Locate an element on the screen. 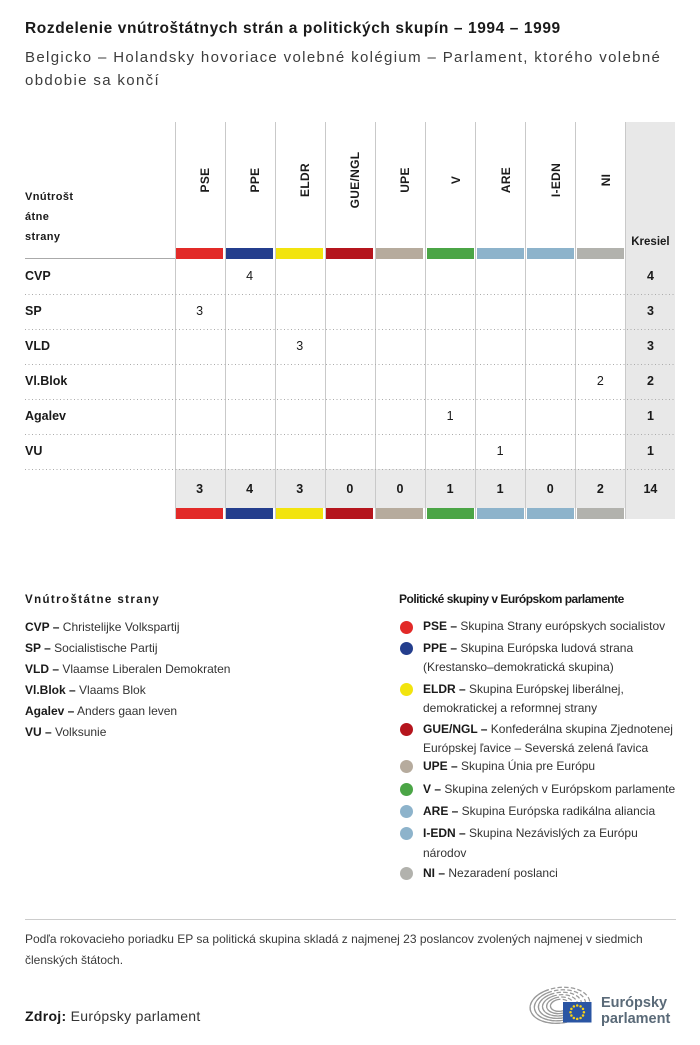 The height and width of the screenshot is (1045, 700). svg-text: parlament is located at coordinates (635, 1019).